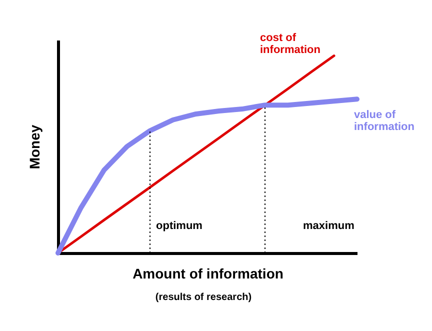  I want to click on x-axis-title: Amount of information, so click(208, 274).